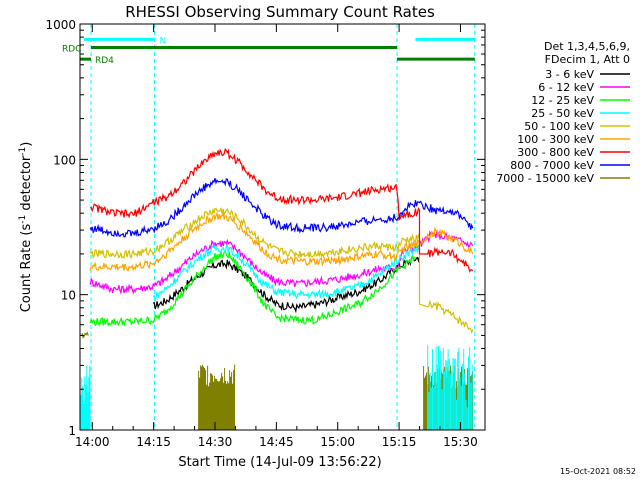 The width and height of the screenshot is (640, 480). What do you see at coordinates (562, 100) in the screenshot?
I see `legend-label-2: 12 - 25 keV` at bounding box center [562, 100].